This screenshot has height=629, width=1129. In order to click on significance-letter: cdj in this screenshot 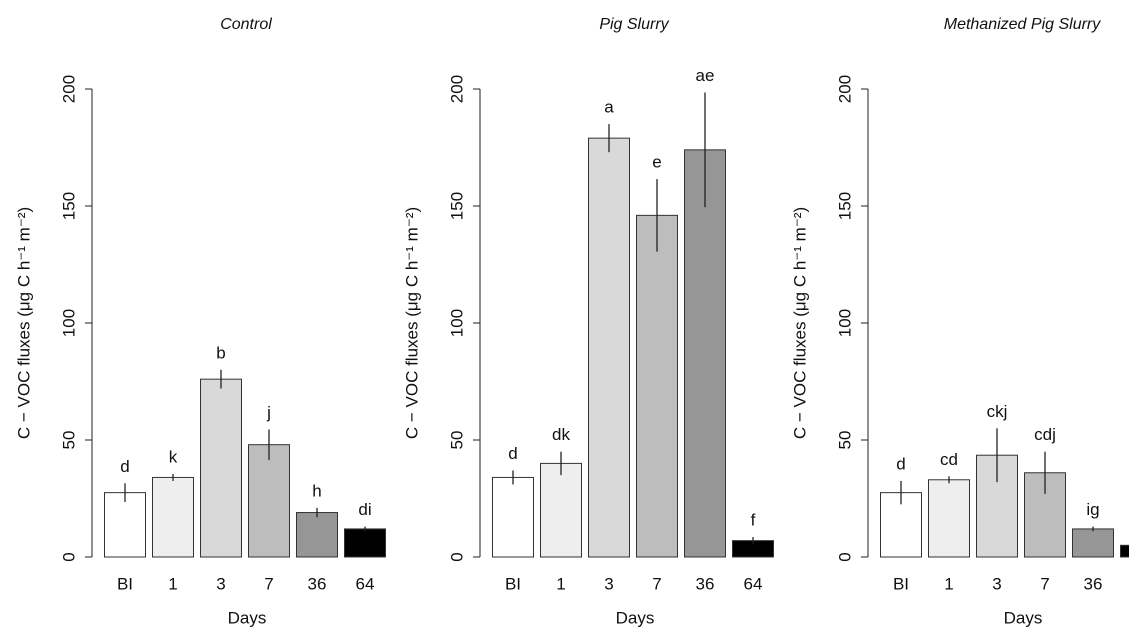, I will do `click(1045, 434)`.